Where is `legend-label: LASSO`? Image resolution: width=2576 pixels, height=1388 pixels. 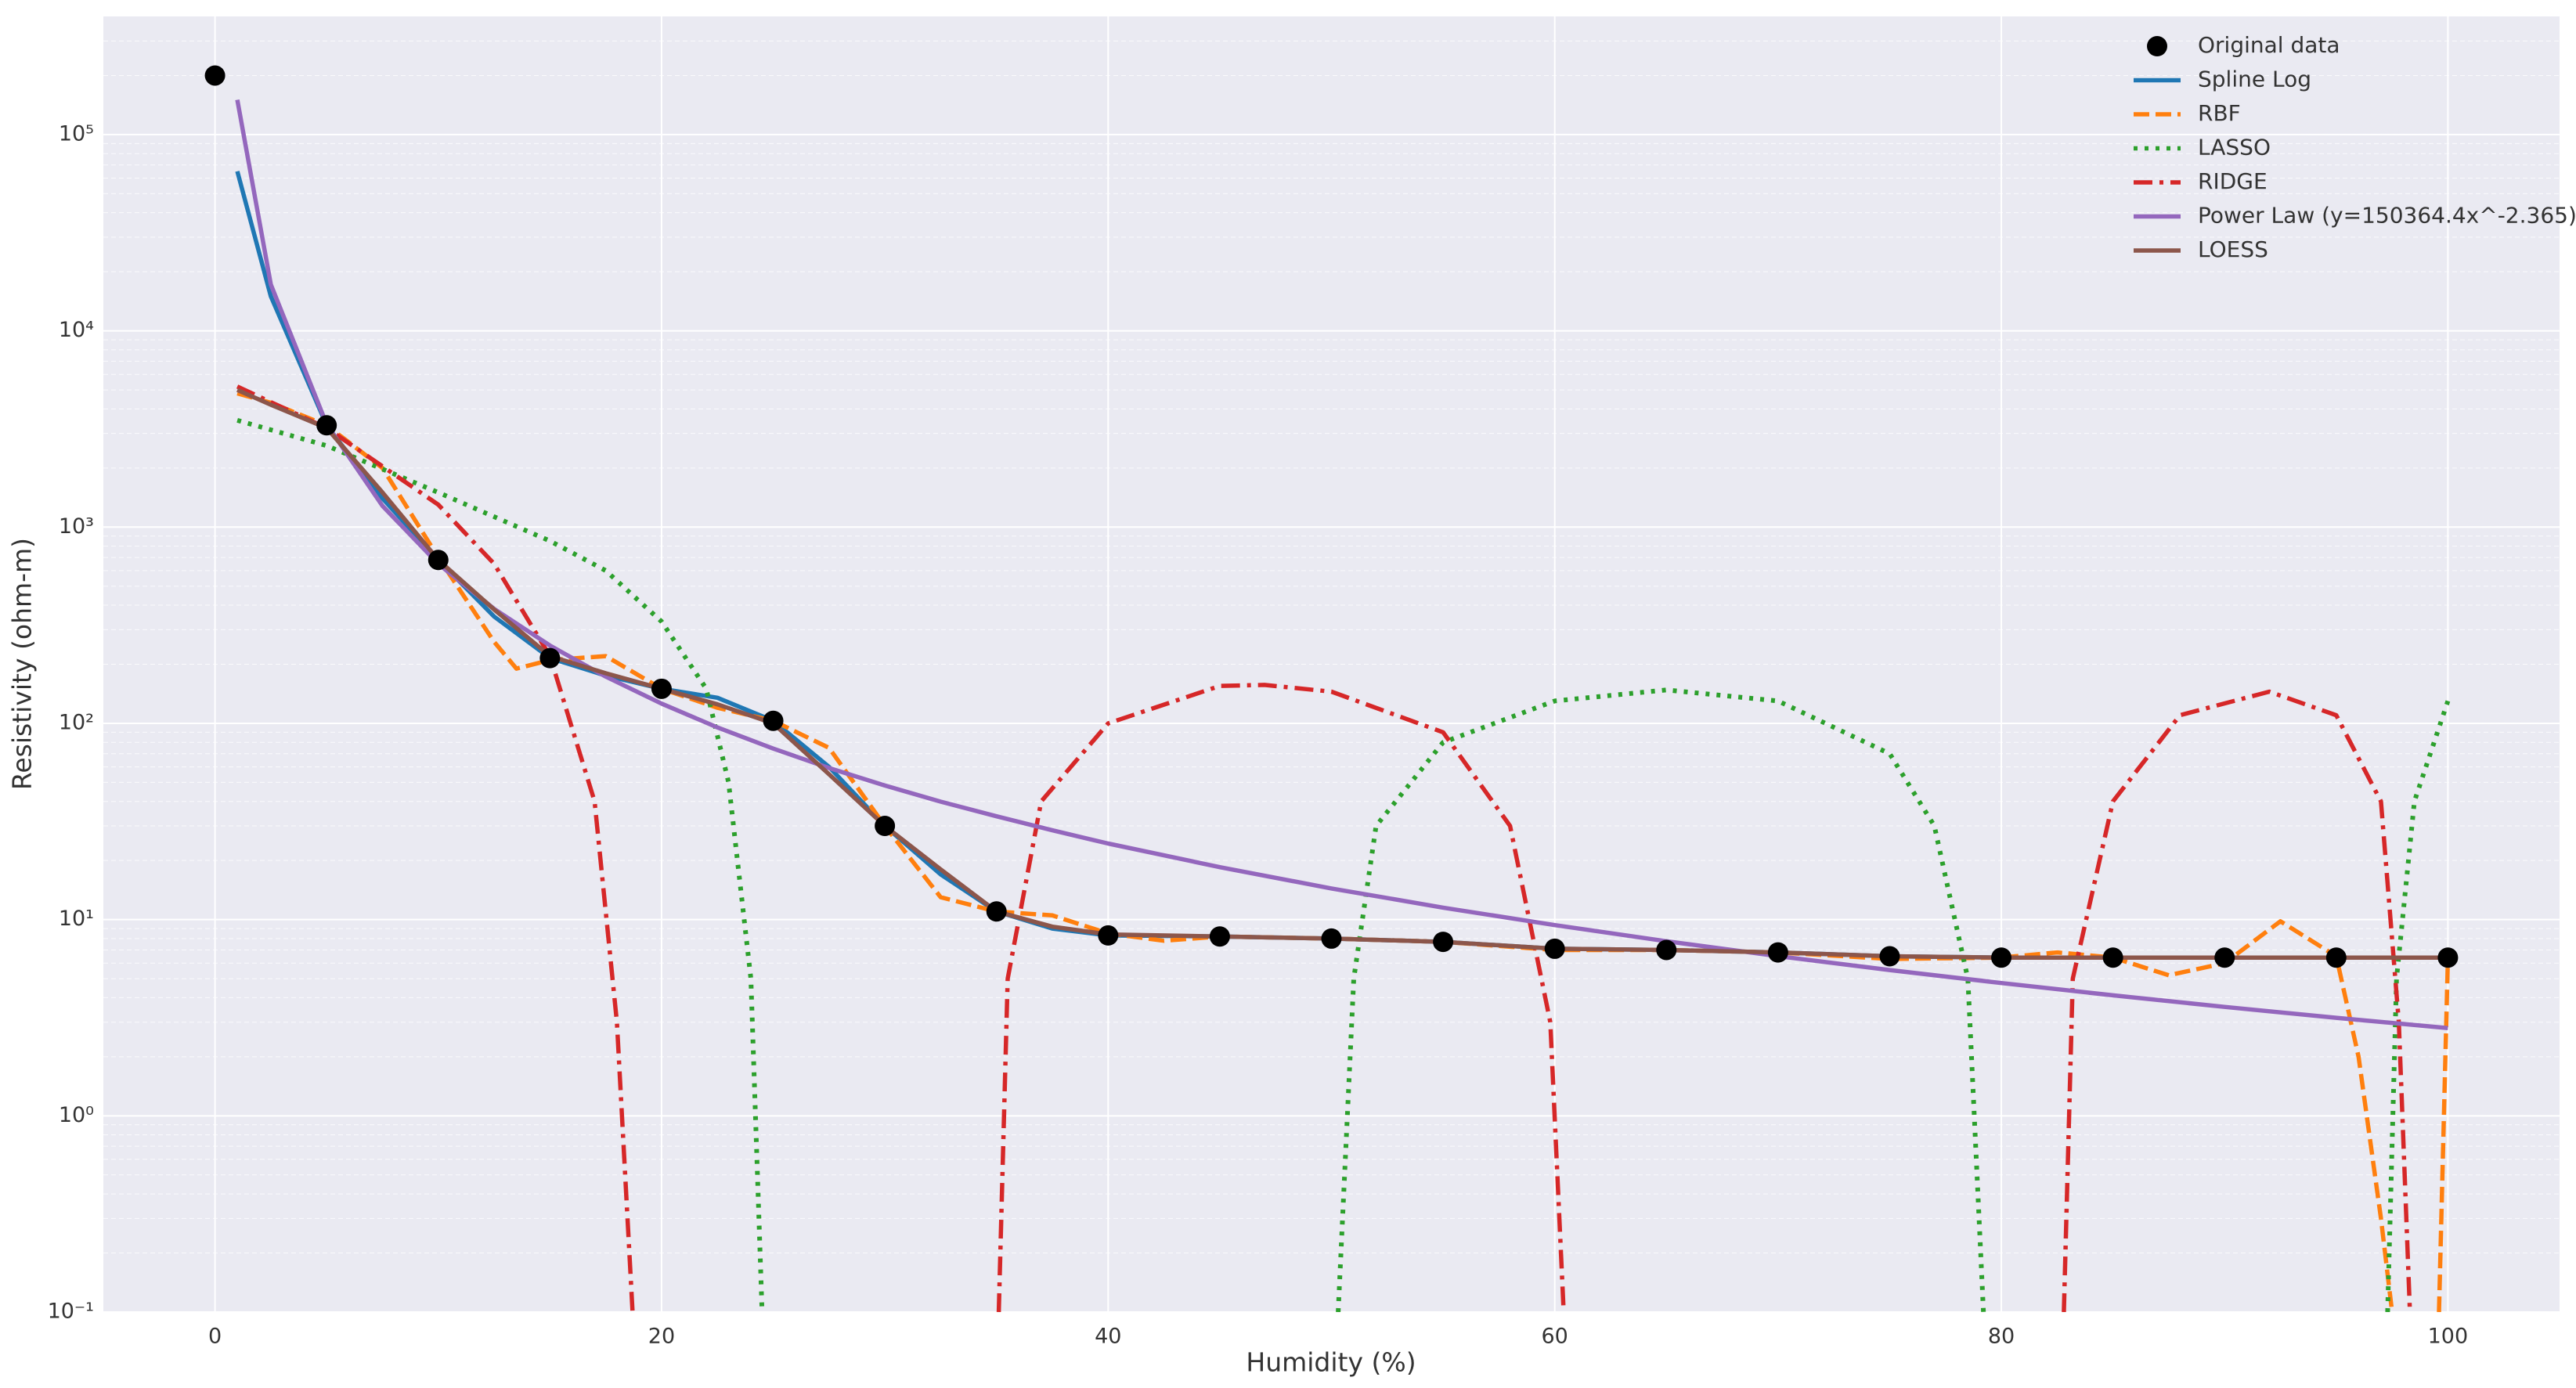
legend-label: LASSO is located at coordinates (2234, 147).